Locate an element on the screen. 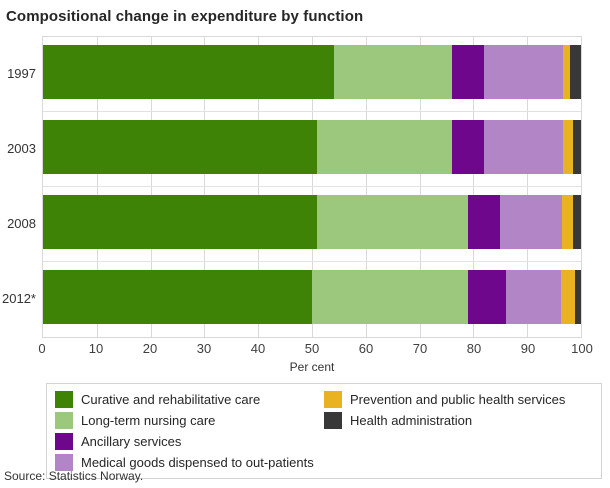  legend-item: Health administration is located at coordinates (458, 420).